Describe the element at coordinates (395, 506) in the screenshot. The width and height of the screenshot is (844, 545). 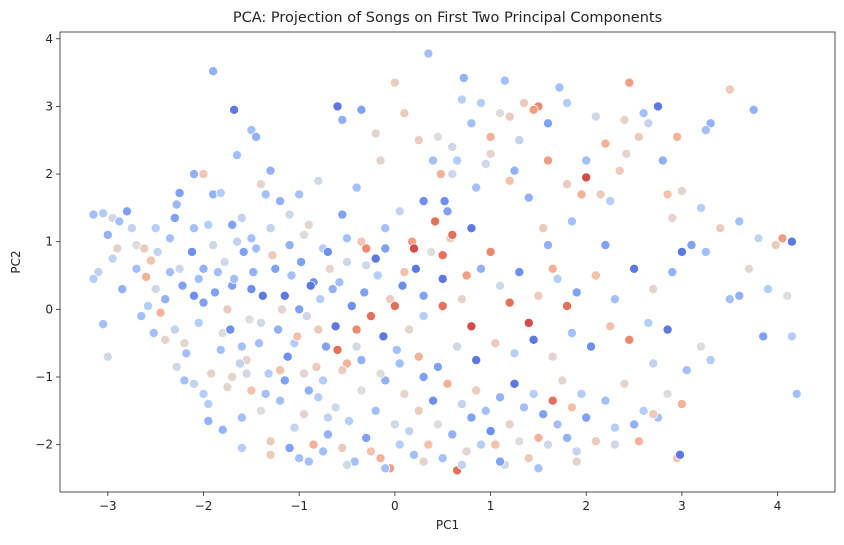
I see `x-tick-label: 0` at that location.